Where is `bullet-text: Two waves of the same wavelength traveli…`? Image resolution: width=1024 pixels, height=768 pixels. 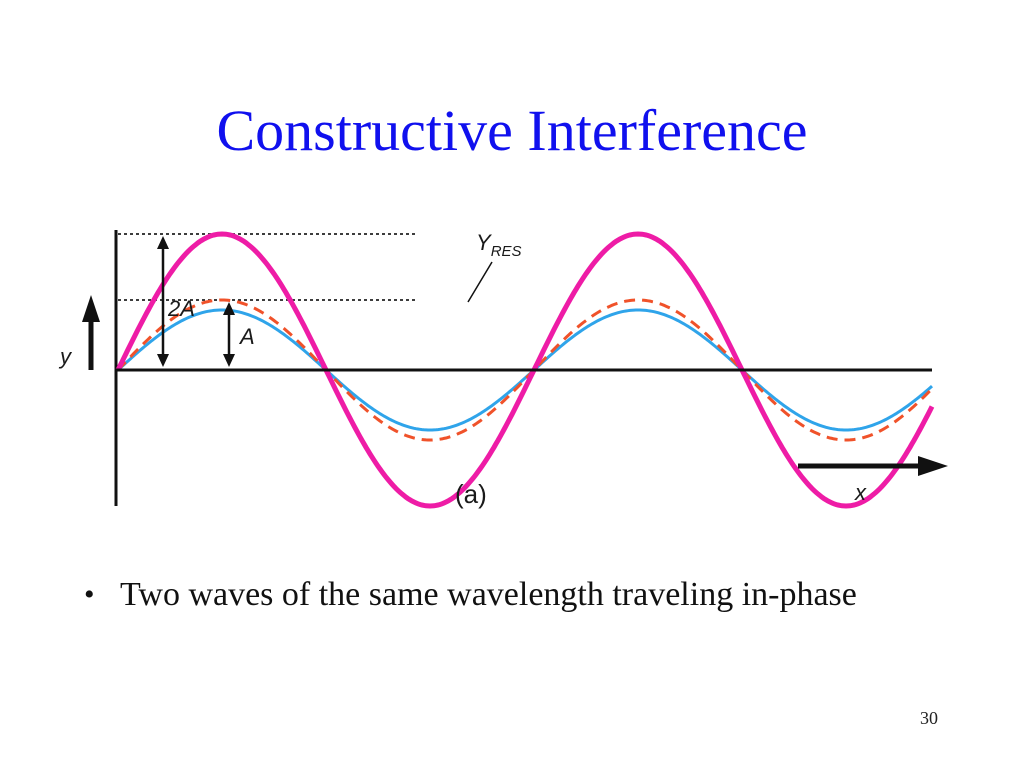 bullet-text: Two waves of the same wavelength traveli… is located at coordinates (488, 594).